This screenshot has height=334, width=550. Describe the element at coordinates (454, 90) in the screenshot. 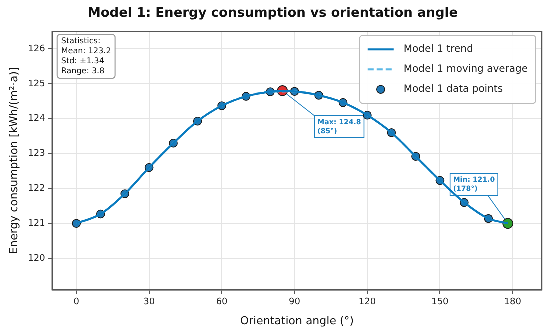

I see `legend-label: Model 1 data points` at that location.